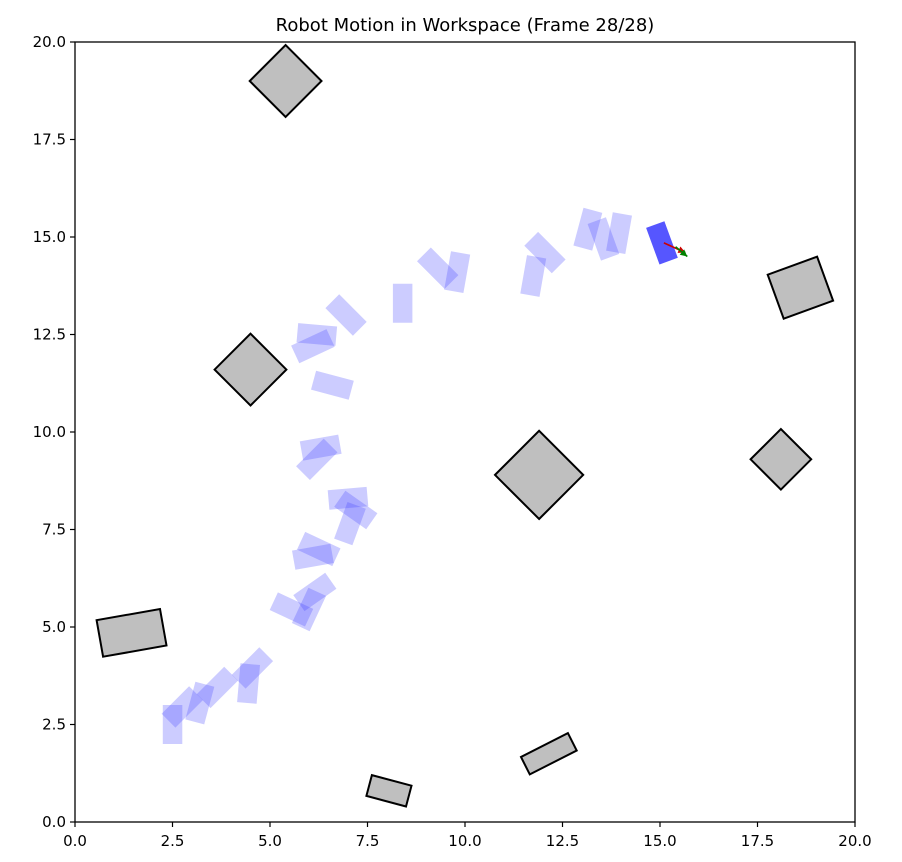 This screenshot has height=862, width=902. I want to click on x-tick-label: 7.5, so click(368, 841).